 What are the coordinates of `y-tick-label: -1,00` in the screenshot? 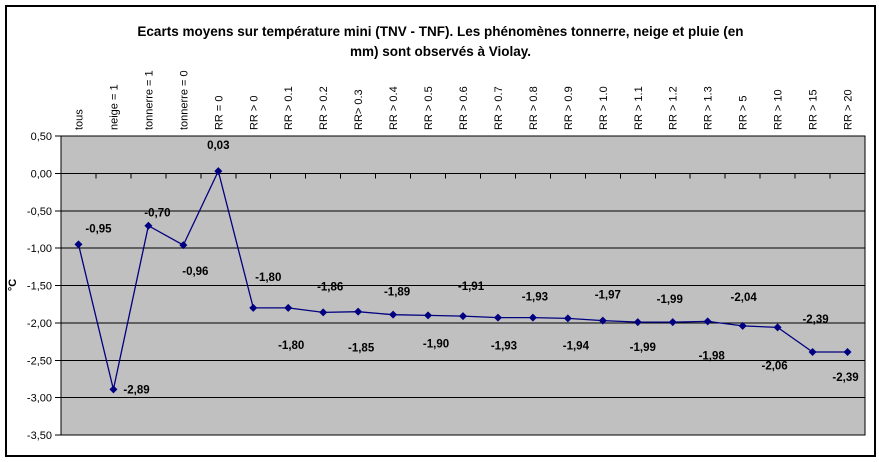 It's located at (39, 249).